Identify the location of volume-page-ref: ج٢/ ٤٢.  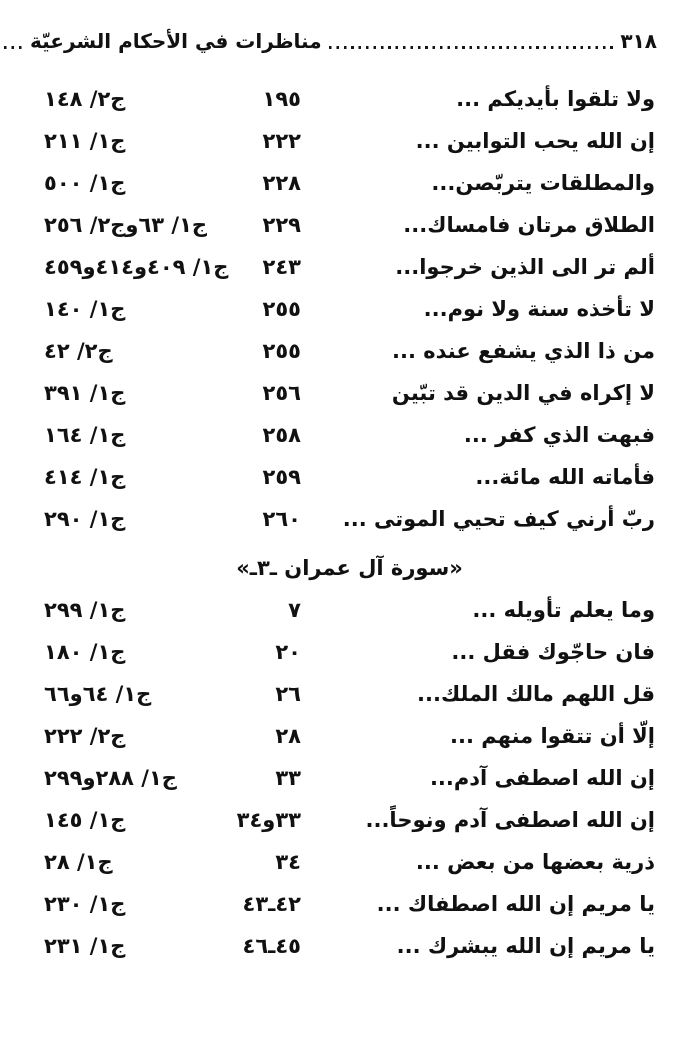
(78, 351).